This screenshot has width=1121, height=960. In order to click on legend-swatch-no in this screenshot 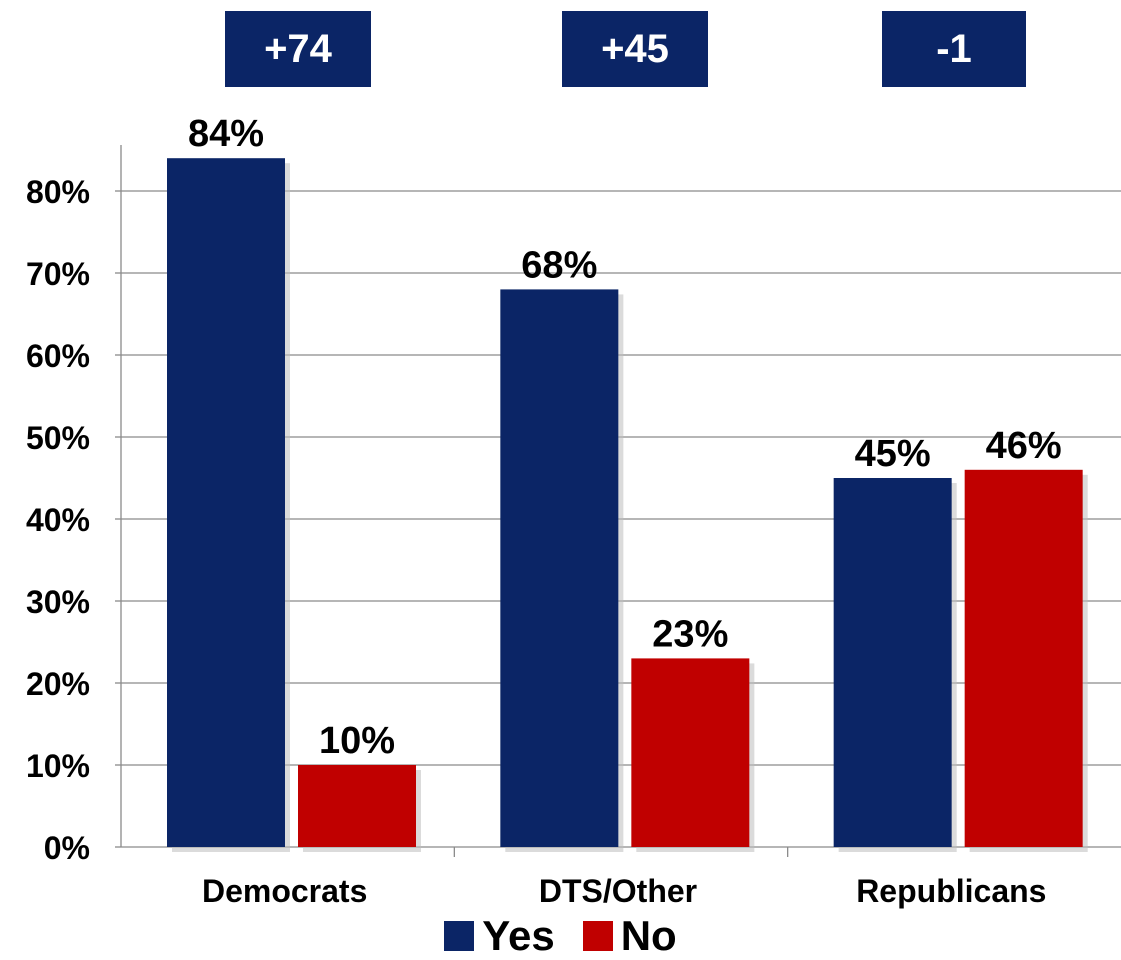, I will do `click(597, 936)`.